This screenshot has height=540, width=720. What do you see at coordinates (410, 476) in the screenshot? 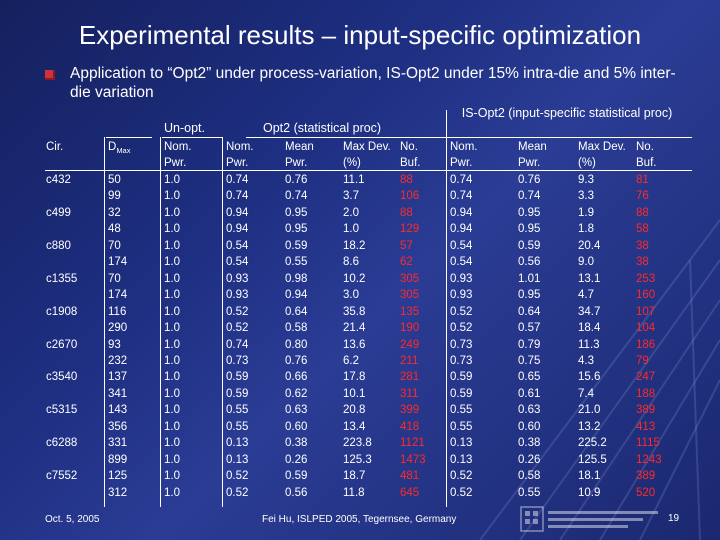
I see `table-cell: 481` at bounding box center [410, 476].